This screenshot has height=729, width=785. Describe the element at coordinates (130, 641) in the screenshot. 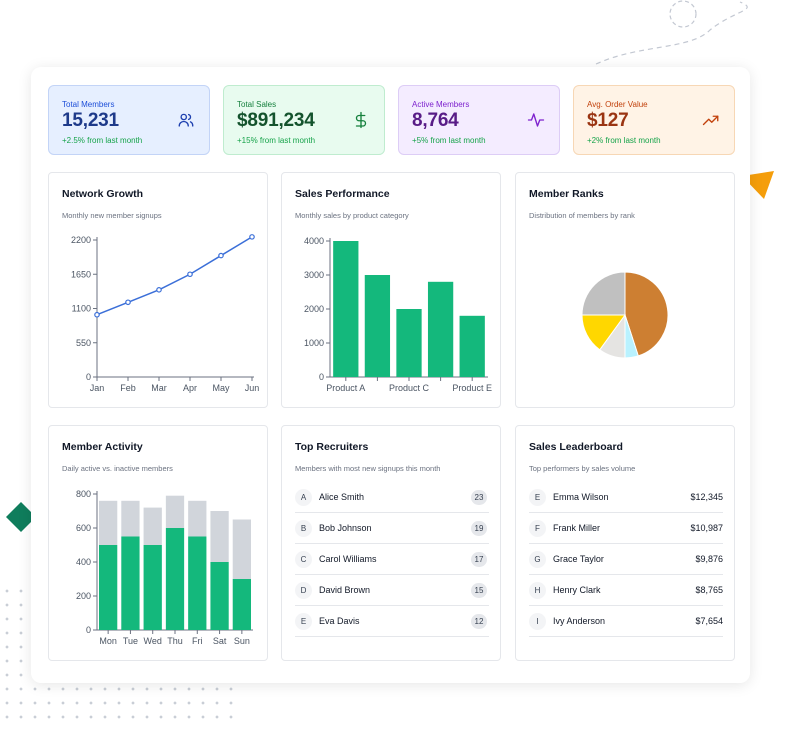

I see `x-tick-label: Tue` at that location.